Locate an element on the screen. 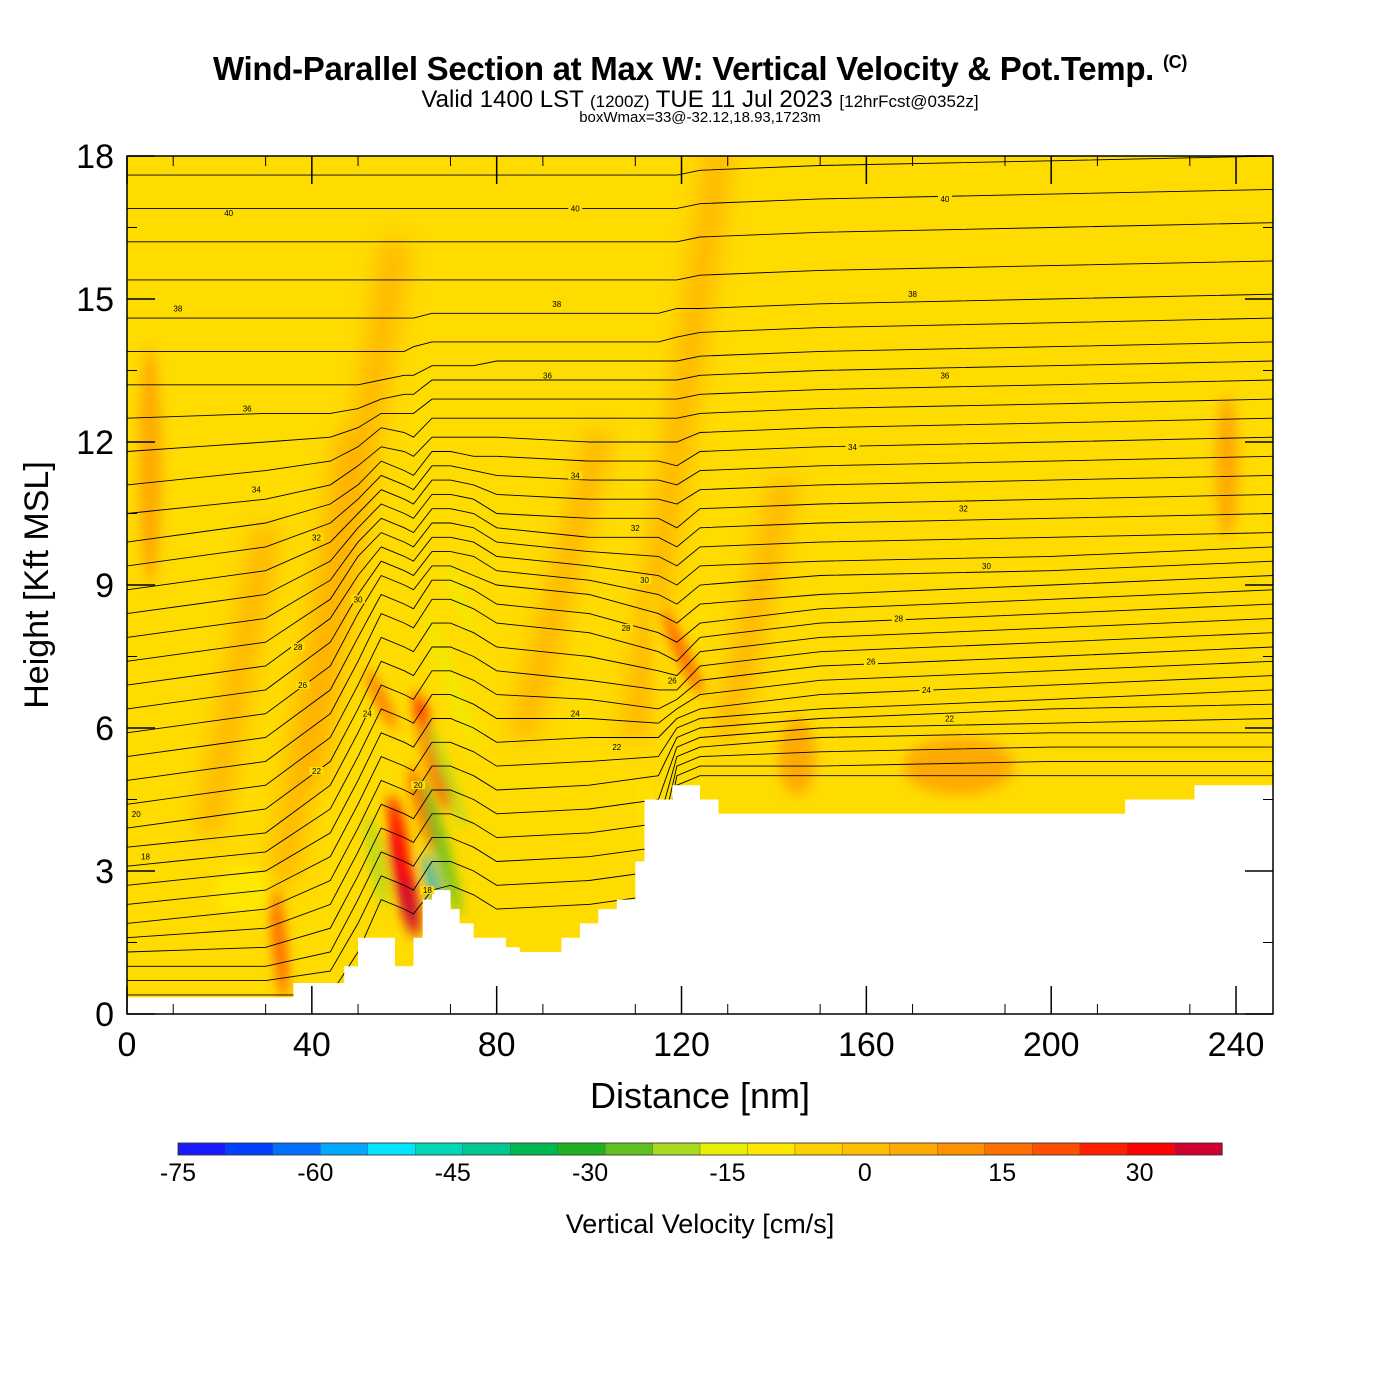 The height and width of the screenshot is (1400, 1400). contour-label-3: 38 is located at coordinates (177, 309).